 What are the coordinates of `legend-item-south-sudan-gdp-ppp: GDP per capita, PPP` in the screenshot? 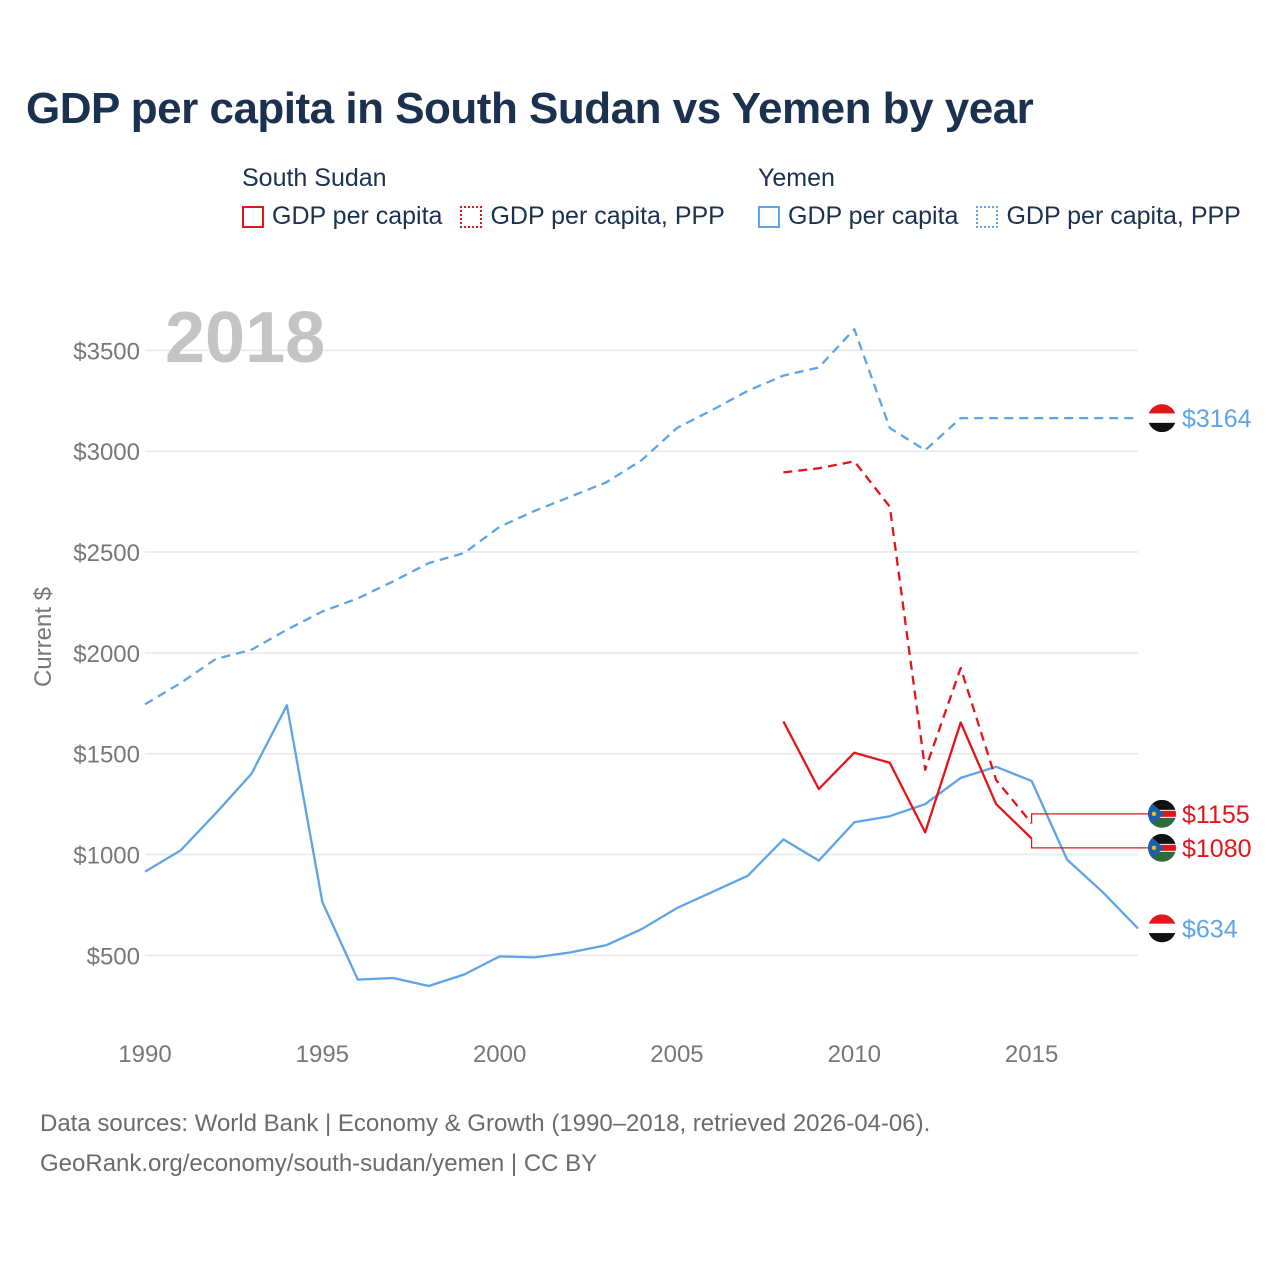 It's located at (592, 216).